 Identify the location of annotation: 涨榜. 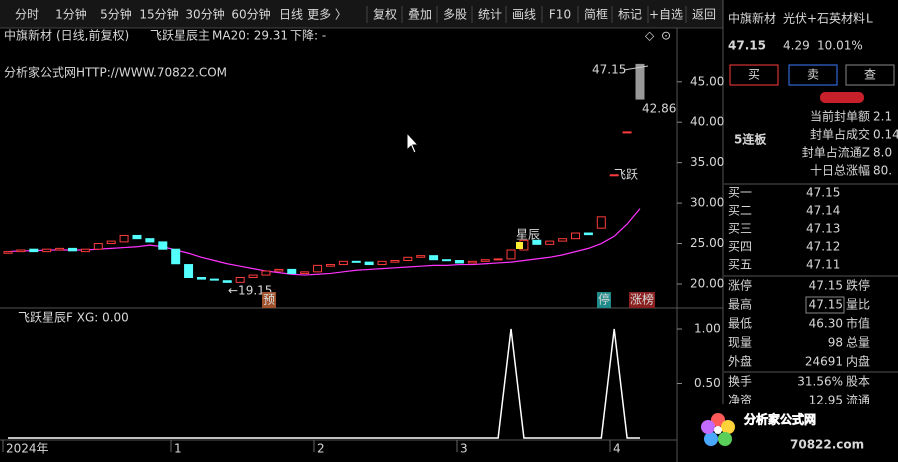
(642, 299).